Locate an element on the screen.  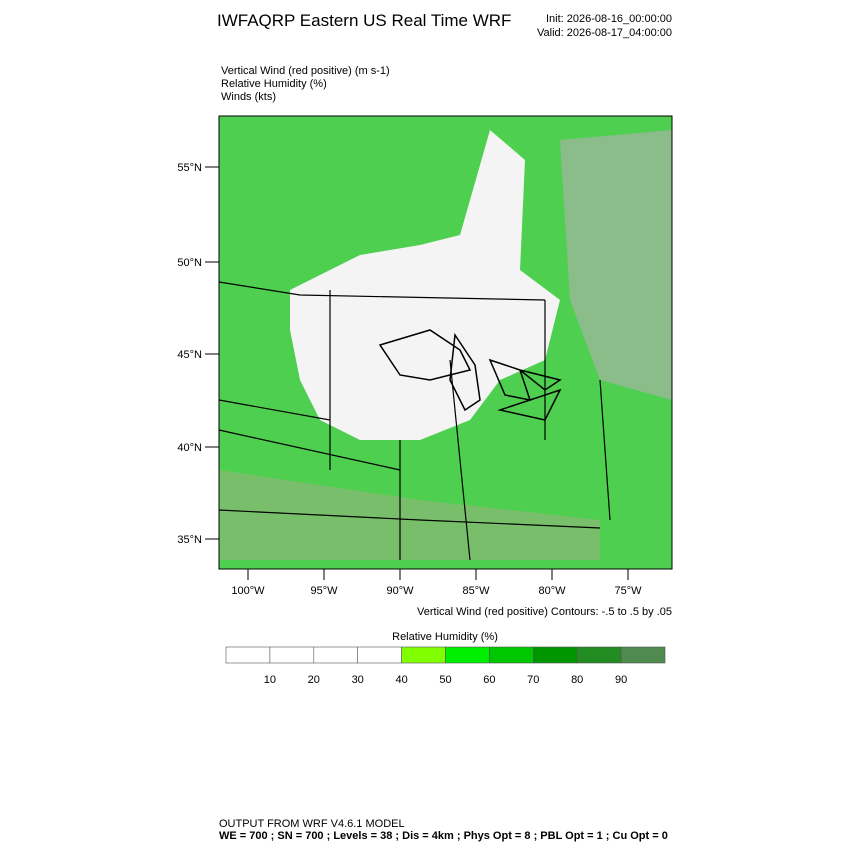
colorbar-label: 30 is located at coordinates (358, 680).